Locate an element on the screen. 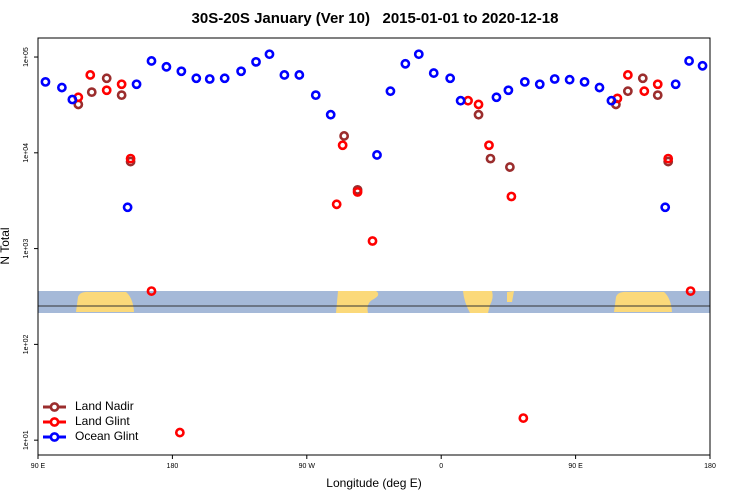  ocean-band is located at coordinates (374, 302).